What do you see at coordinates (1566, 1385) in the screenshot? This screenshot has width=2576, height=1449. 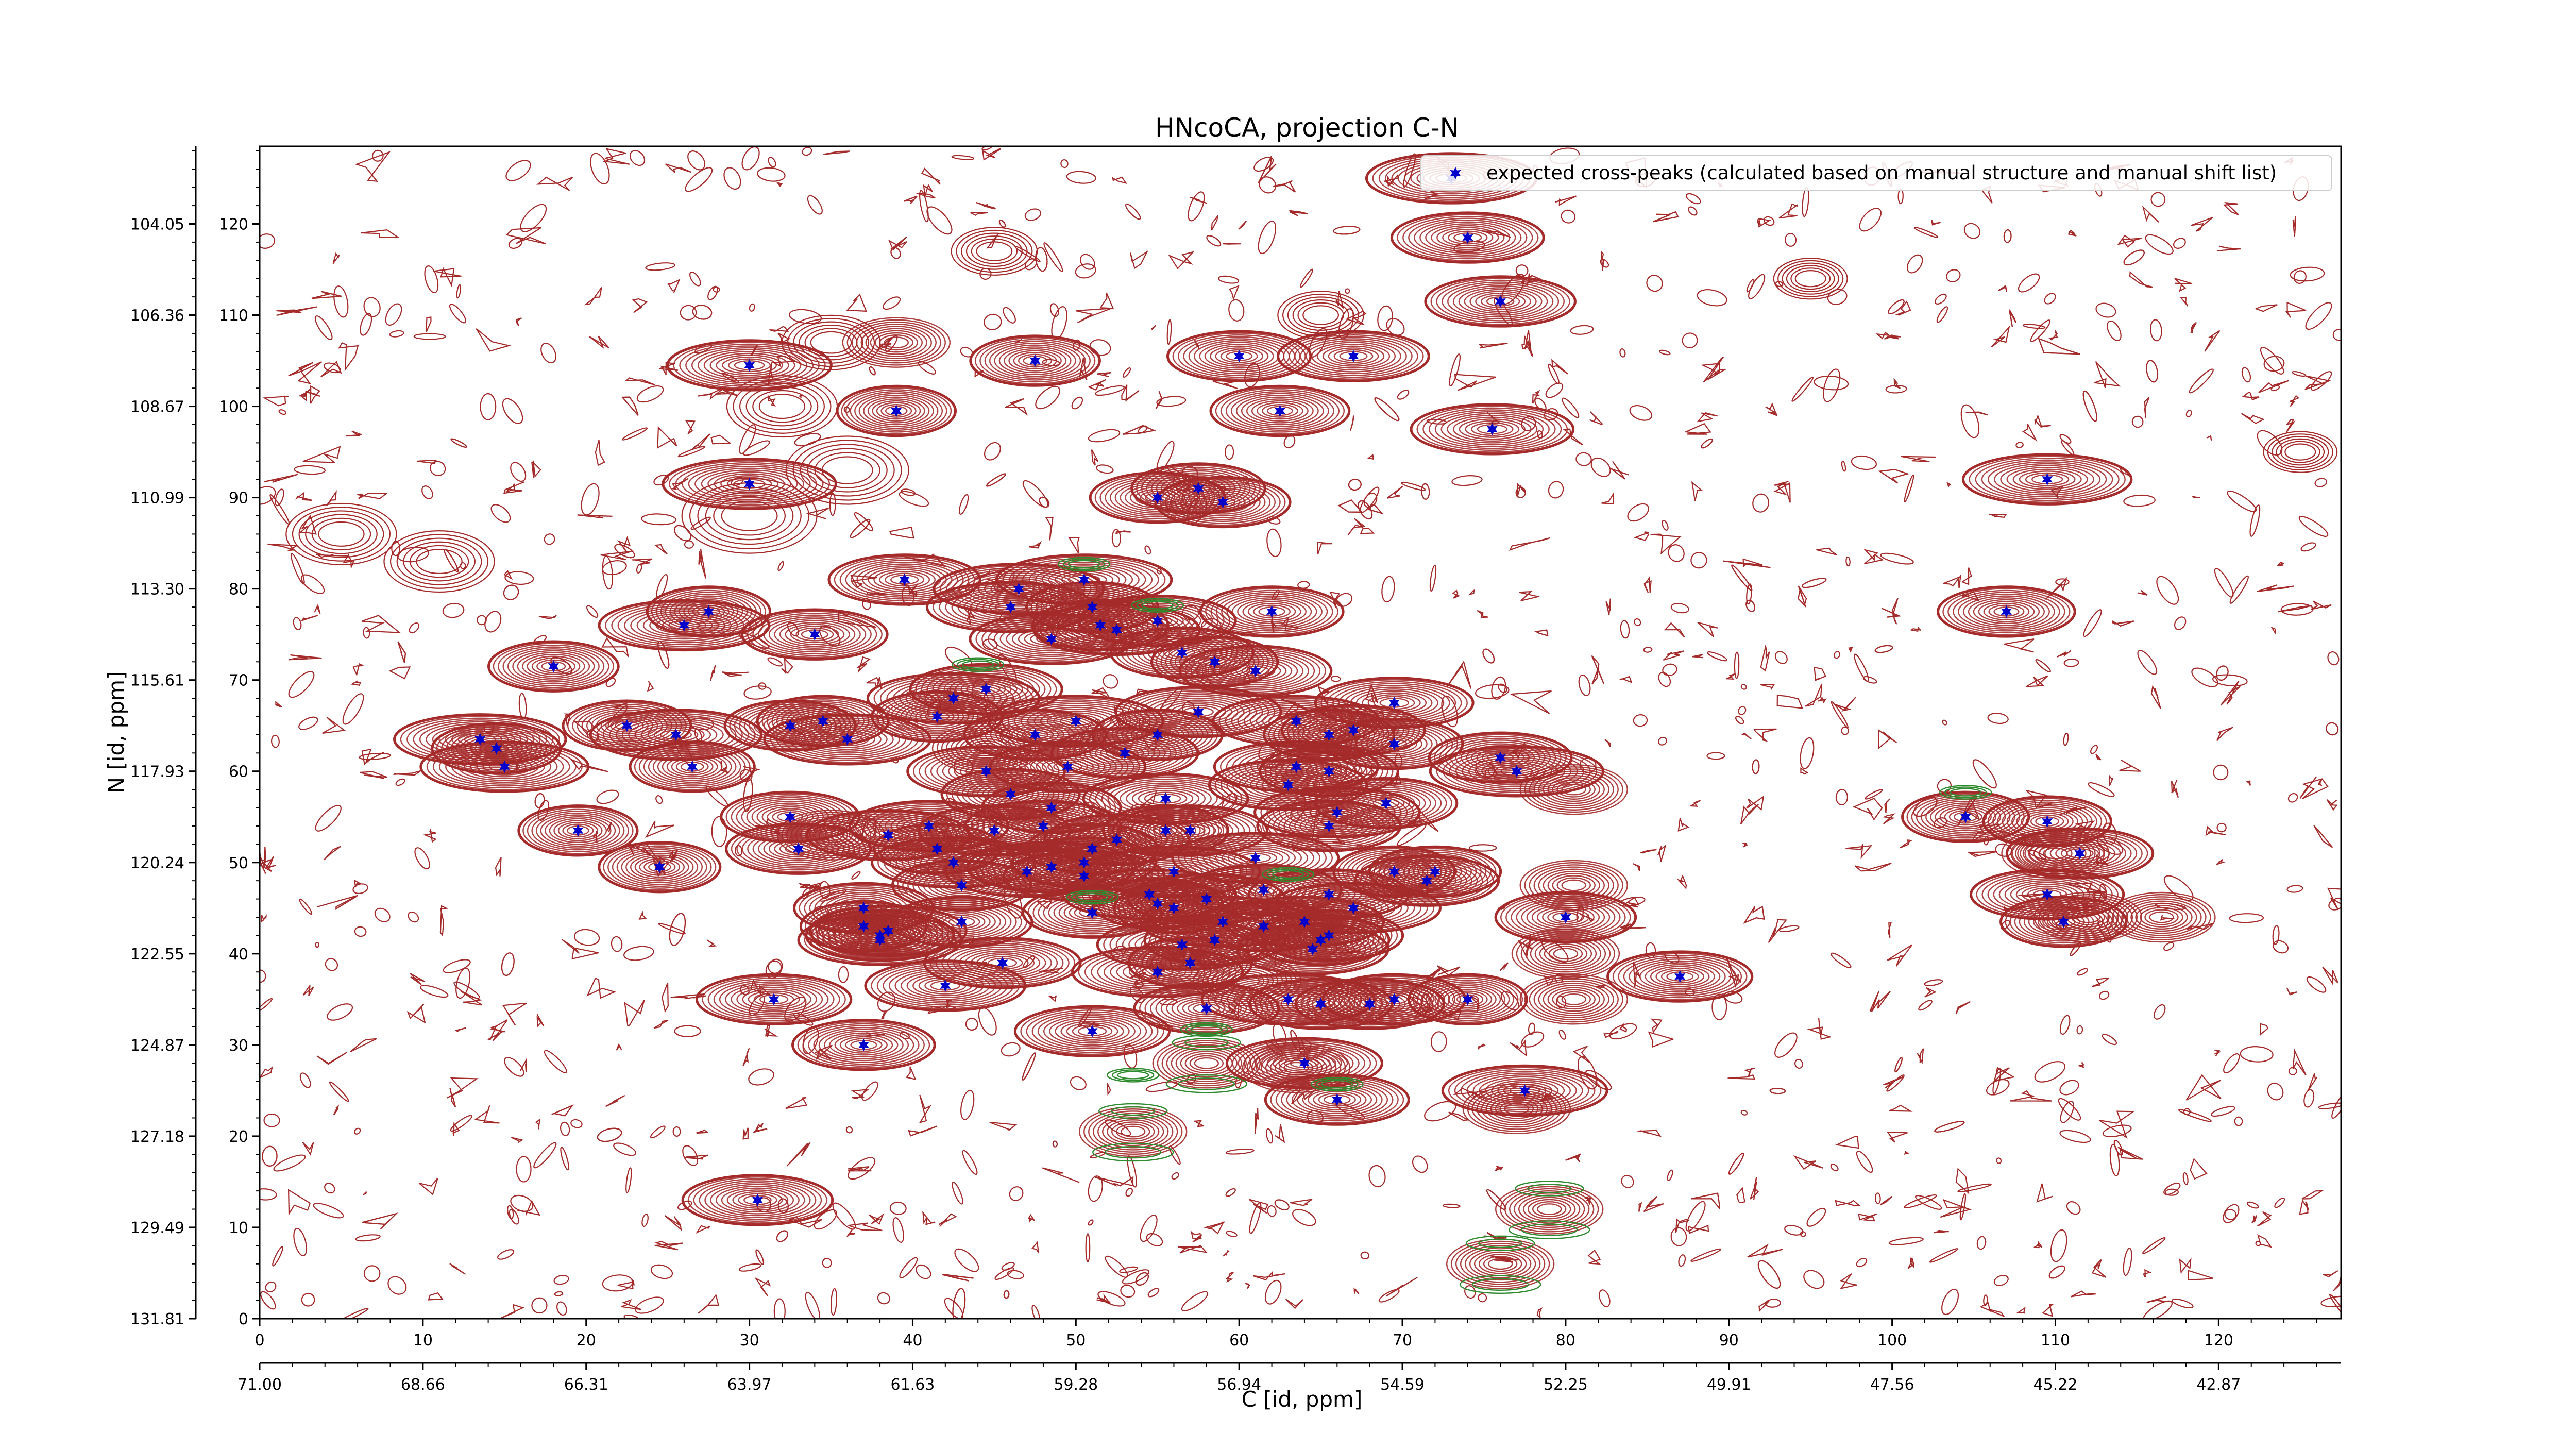 I see `x-ppm-tick-label: 52.25` at bounding box center [1566, 1385].